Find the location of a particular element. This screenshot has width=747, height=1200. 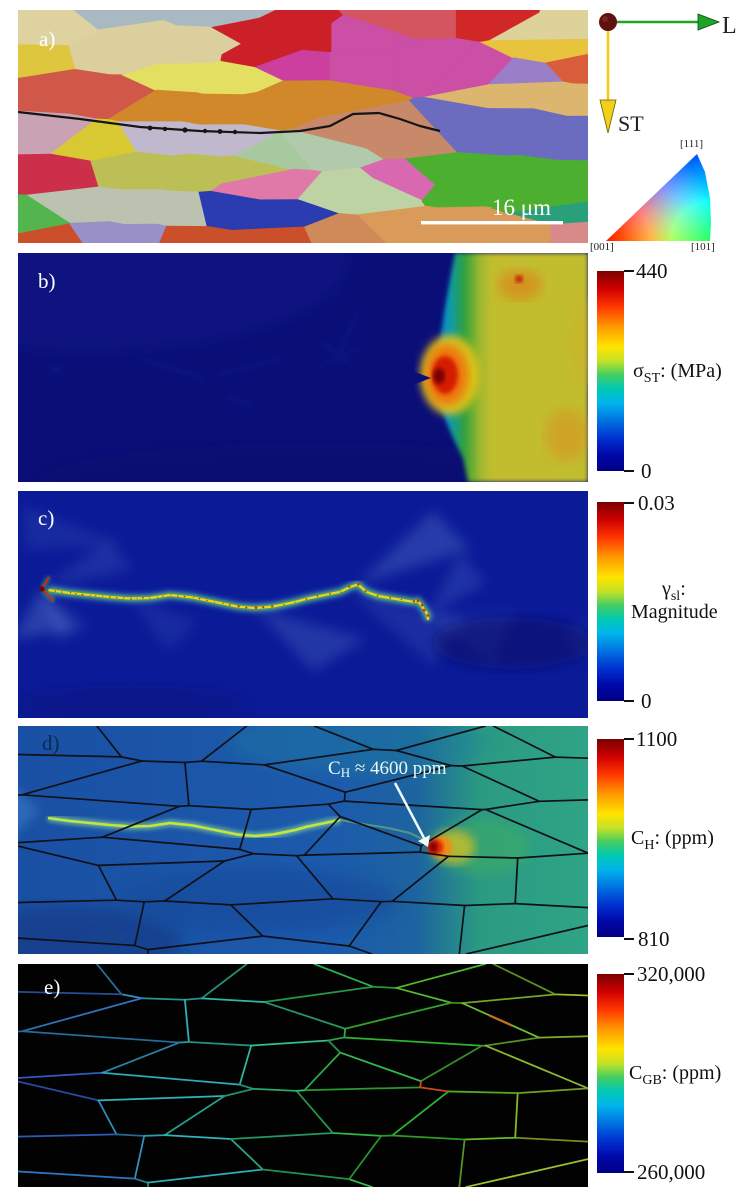

svg-text: d) is located at coordinates (51, 743).